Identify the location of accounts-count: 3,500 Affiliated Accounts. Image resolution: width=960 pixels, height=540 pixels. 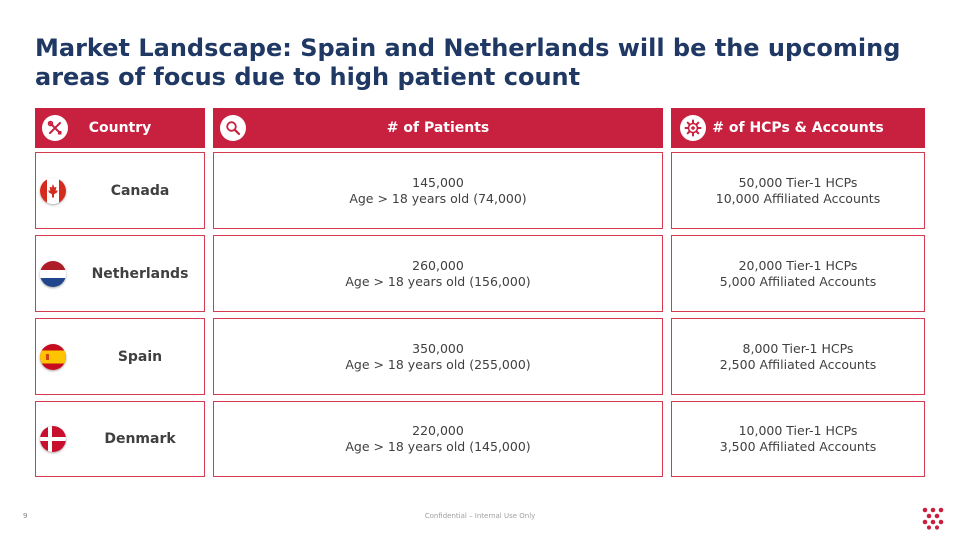
(798, 446).